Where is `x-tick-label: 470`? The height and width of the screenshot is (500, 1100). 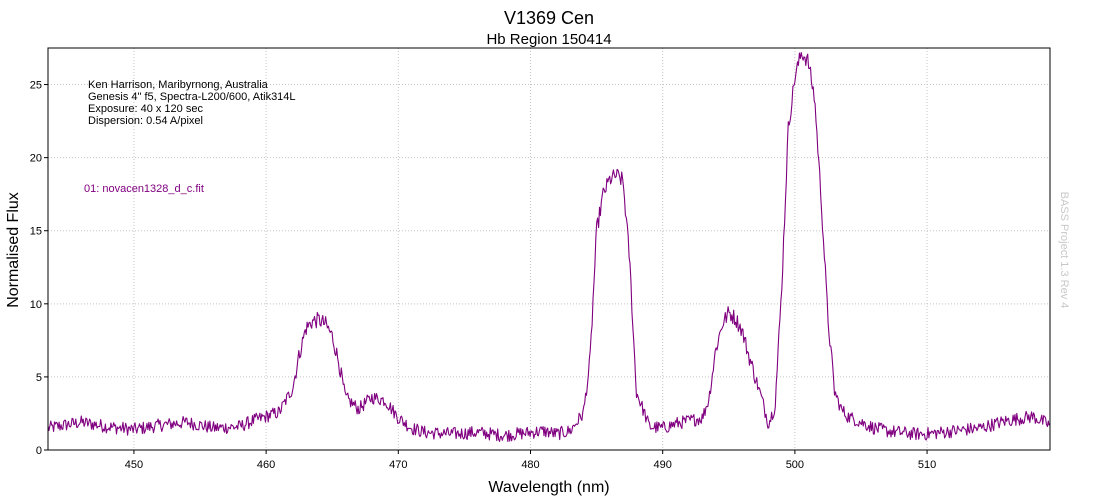 x-tick-label: 470 is located at coordinates (398, 465).